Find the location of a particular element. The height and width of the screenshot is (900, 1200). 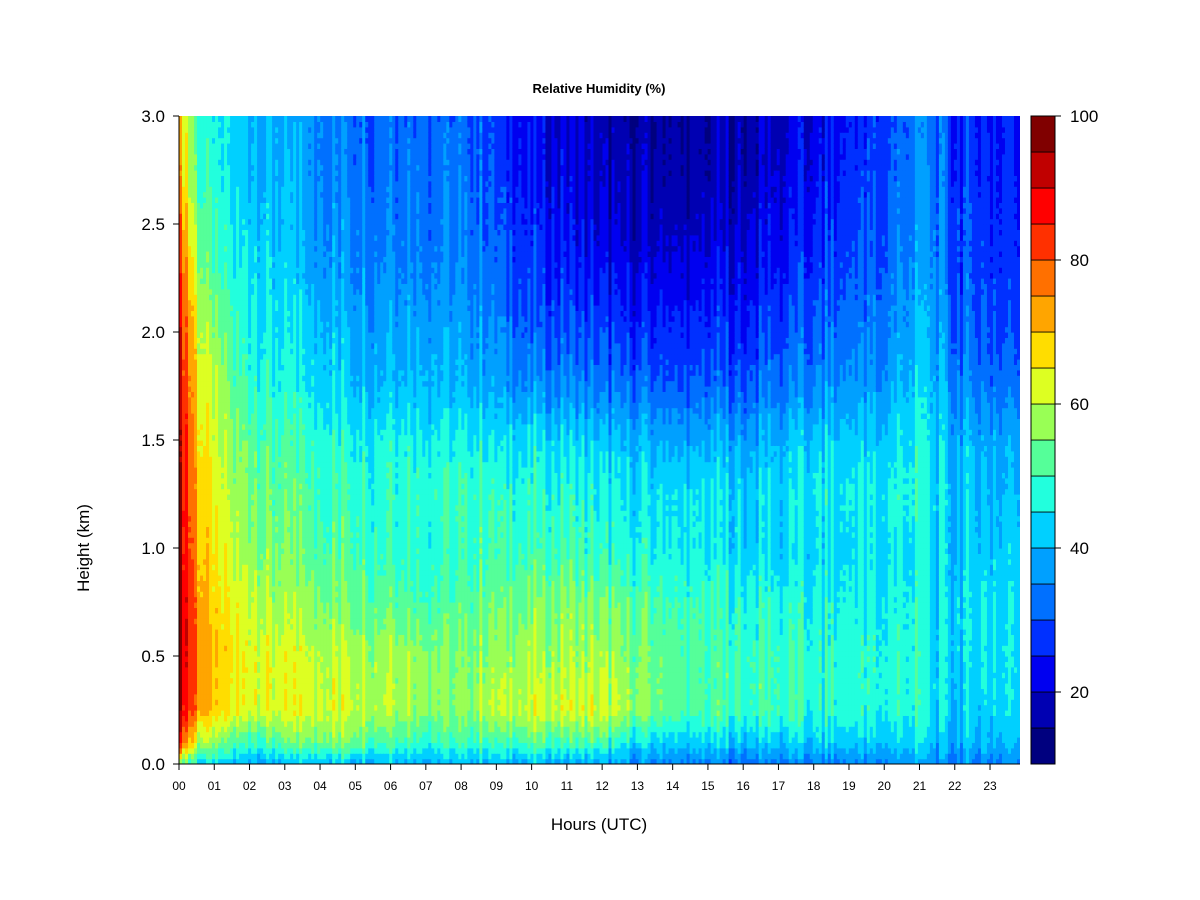

chart-title: Relative Humidity (%) is located at coordinates (599, 88).